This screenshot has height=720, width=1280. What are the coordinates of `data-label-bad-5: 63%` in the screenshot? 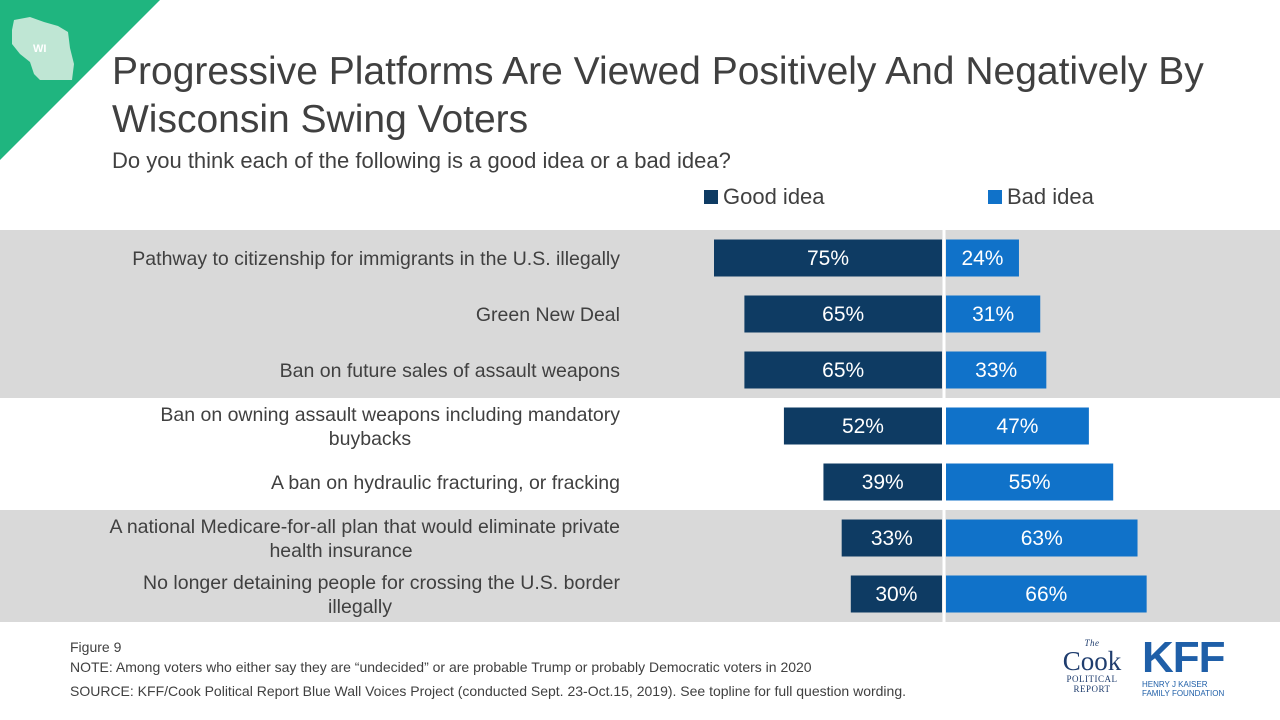 It's located at (1042, 538).